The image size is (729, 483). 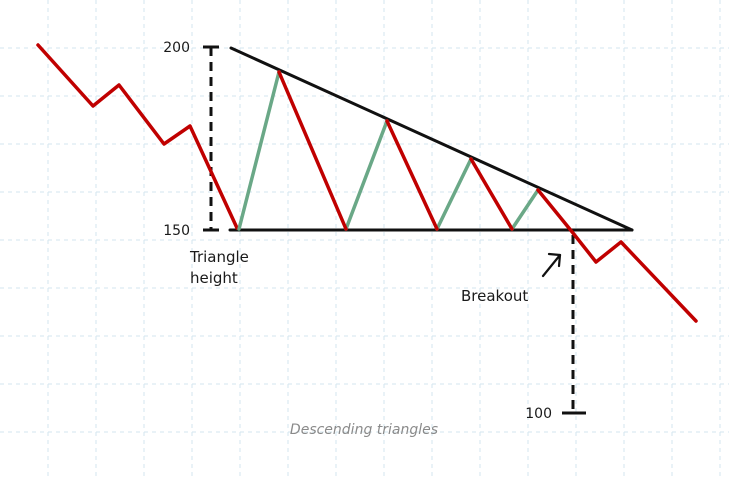 I want to click on level-100-label: 100, so click(x=538, y=414).